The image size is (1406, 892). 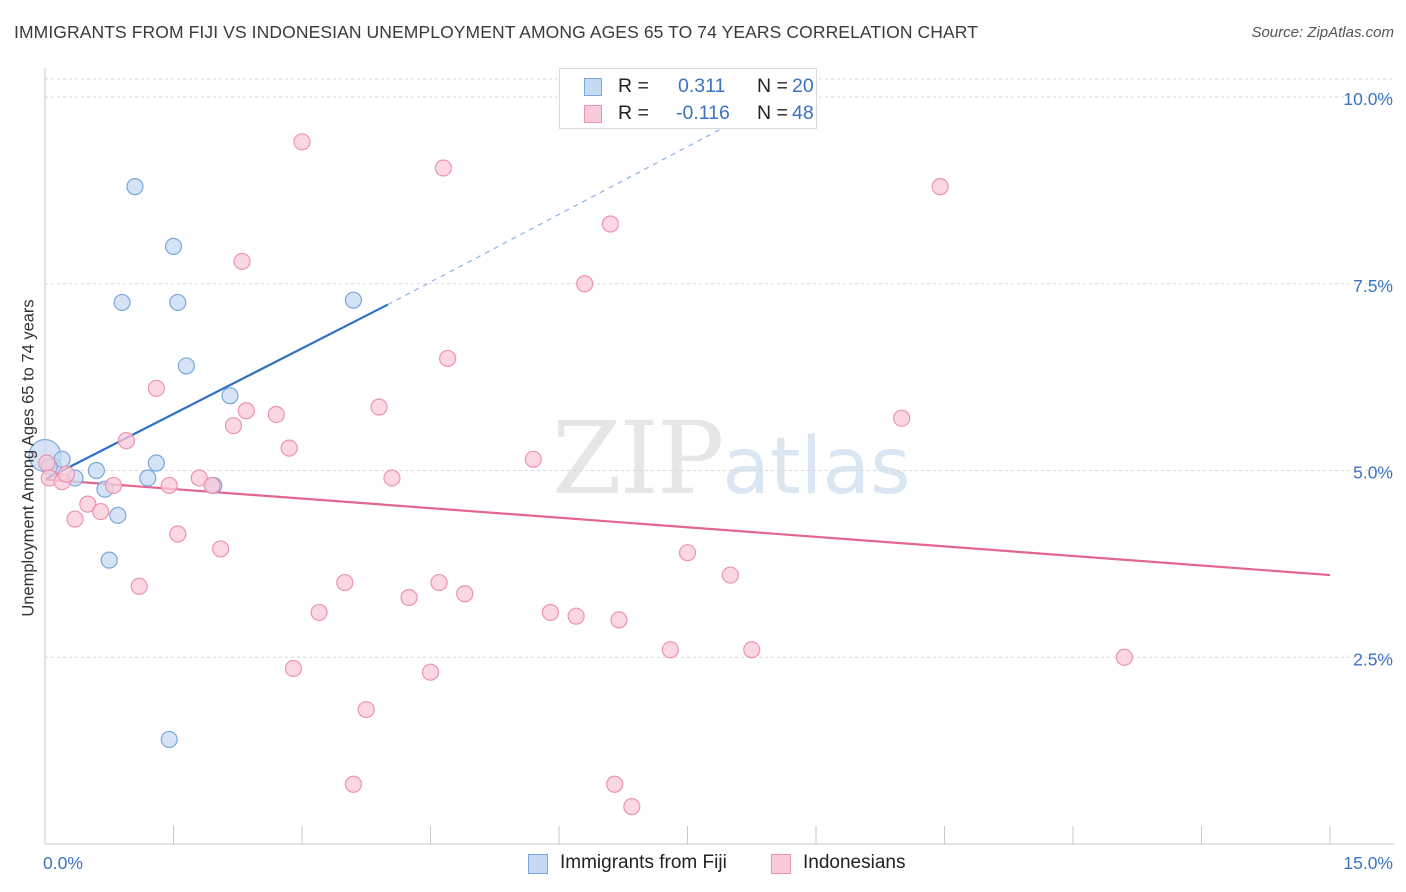 I want to click on watermark-zip: ZIP, so click(x=638, y=458).